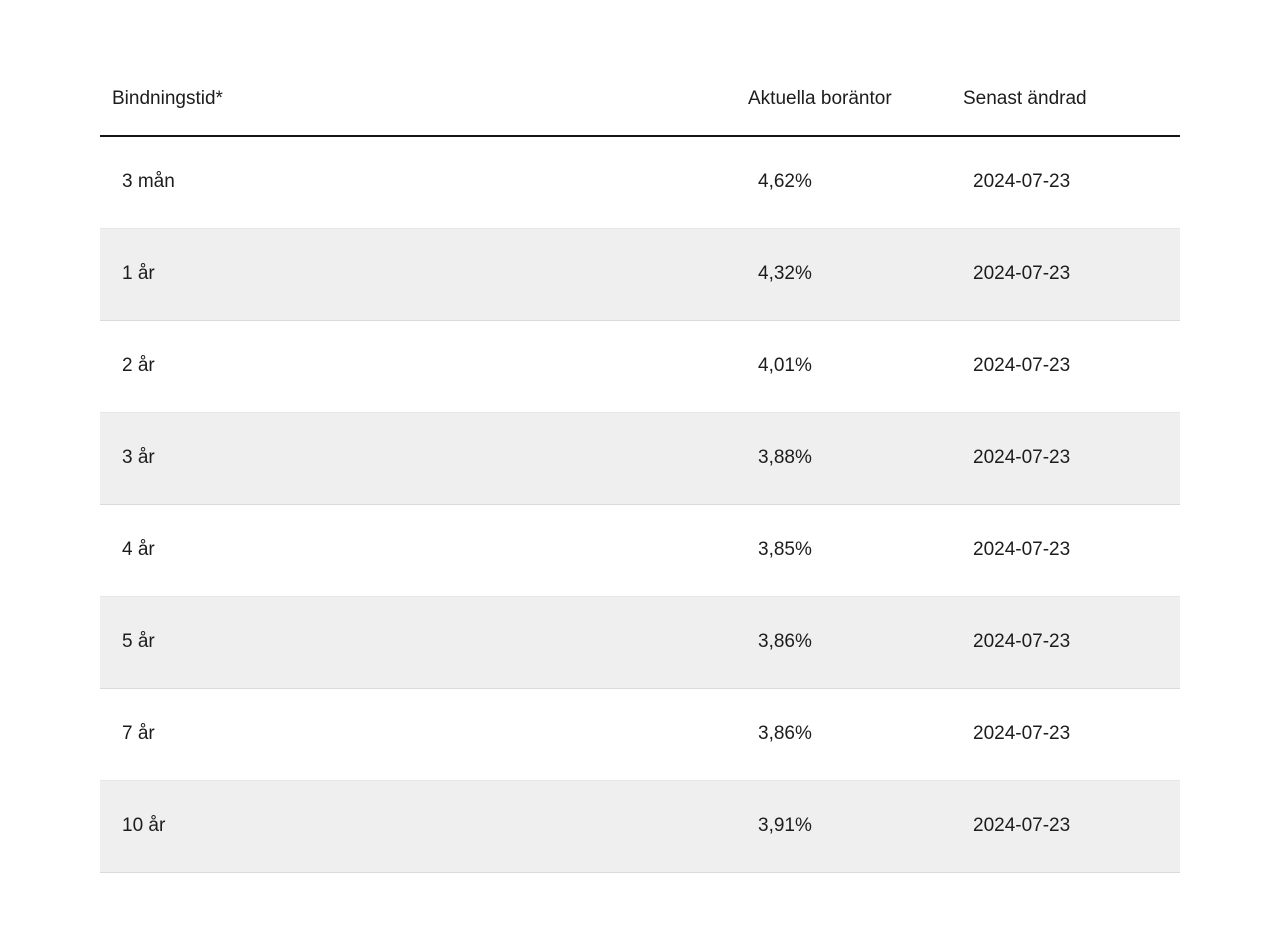 The width and height of the screenshot is (1280, 941). What do you see at coordinates (843, 182) in the screenshot?
I see `cell-rate: 4,62%` at bounding box center [843, 182].